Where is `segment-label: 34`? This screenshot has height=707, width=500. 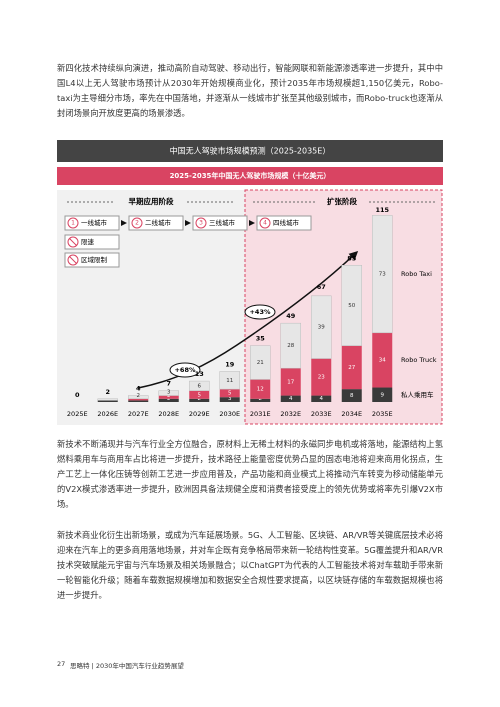
segment-label: 34 is located at coordinates (382, 361).